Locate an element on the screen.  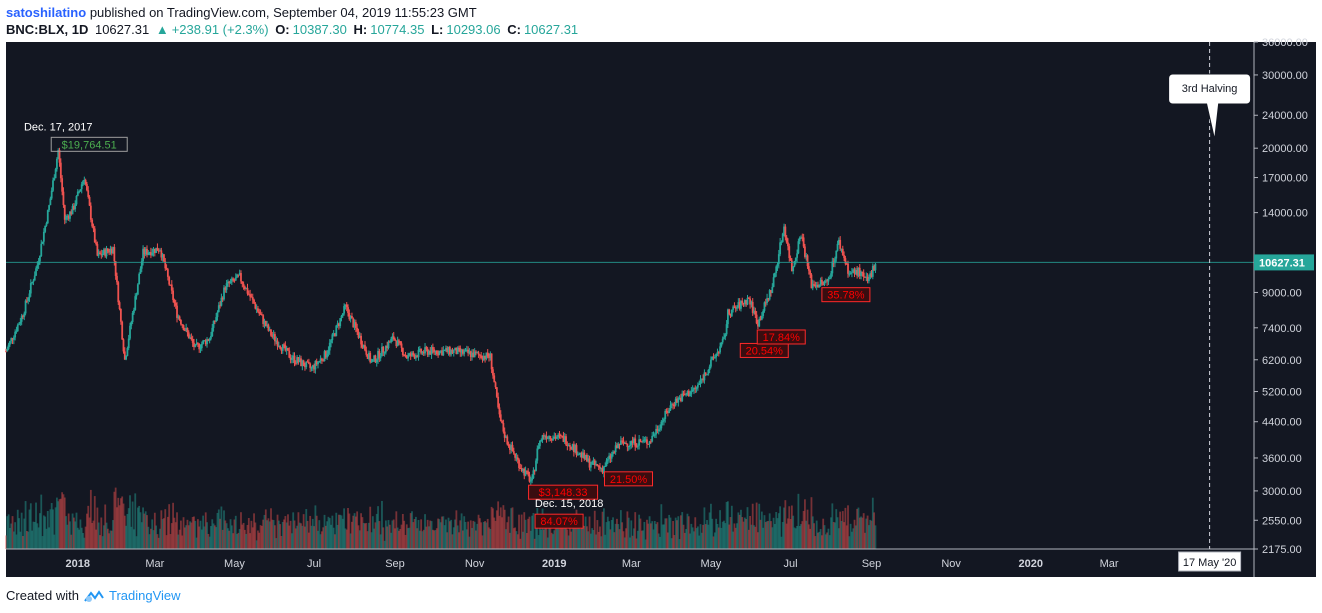
x-tick-label: Mar is located at coordinates (1109, 564).